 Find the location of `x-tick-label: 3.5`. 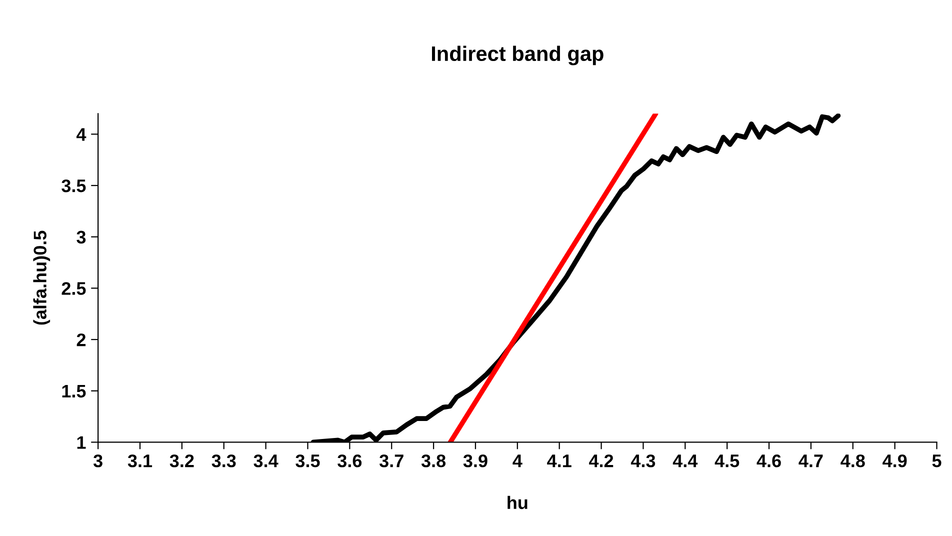

x-tick-label: 3.5 is located at coordinates (308, 461).